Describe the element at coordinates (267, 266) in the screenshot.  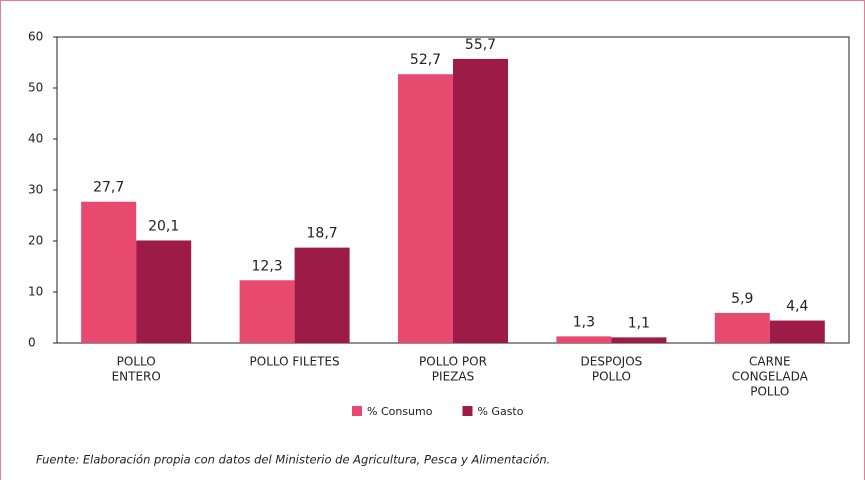
I see `value-label: 12,3` at that location.